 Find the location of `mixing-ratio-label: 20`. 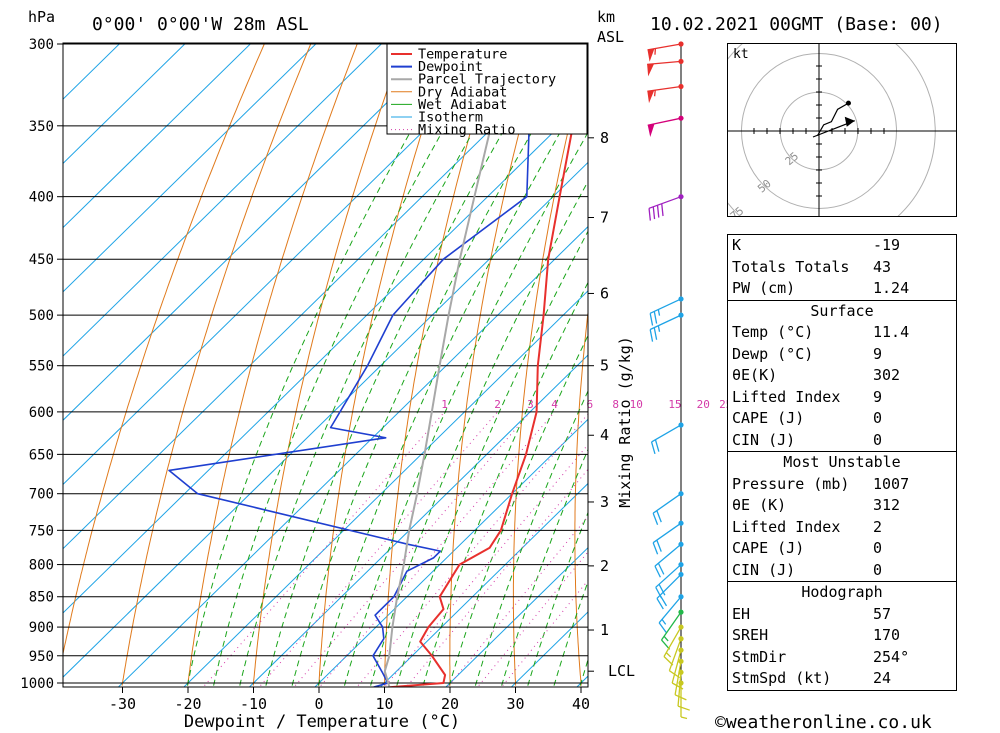

mixing-ratio-label: 20 is located at coordinates (703, 404).